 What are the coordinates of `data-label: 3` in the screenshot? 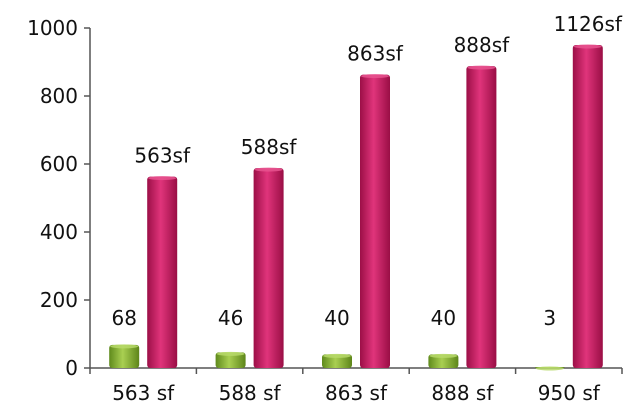 It's located at (549, 318).